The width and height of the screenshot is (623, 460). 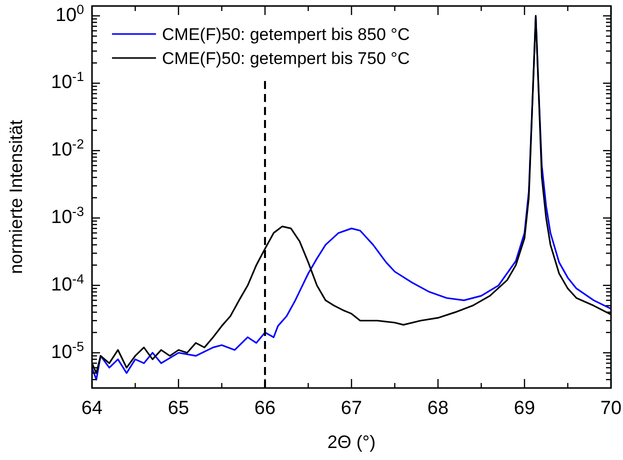 What do you see at coordinates (67, 283) in the screenshot?
I see `y-tick-label: 10$^{-4}$` at bounding box center [67, 283].